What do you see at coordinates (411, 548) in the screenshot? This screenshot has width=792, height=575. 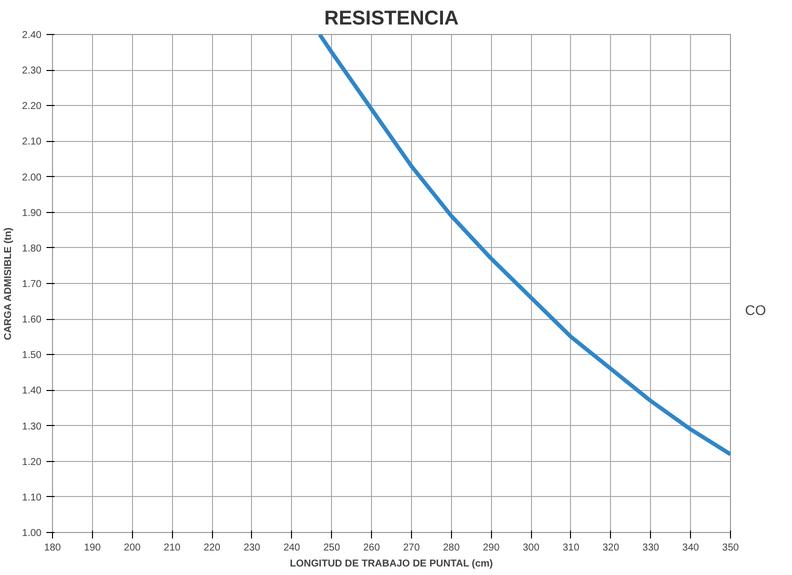 I see `x-tick-label: 270` at bounding box center [411, 548].